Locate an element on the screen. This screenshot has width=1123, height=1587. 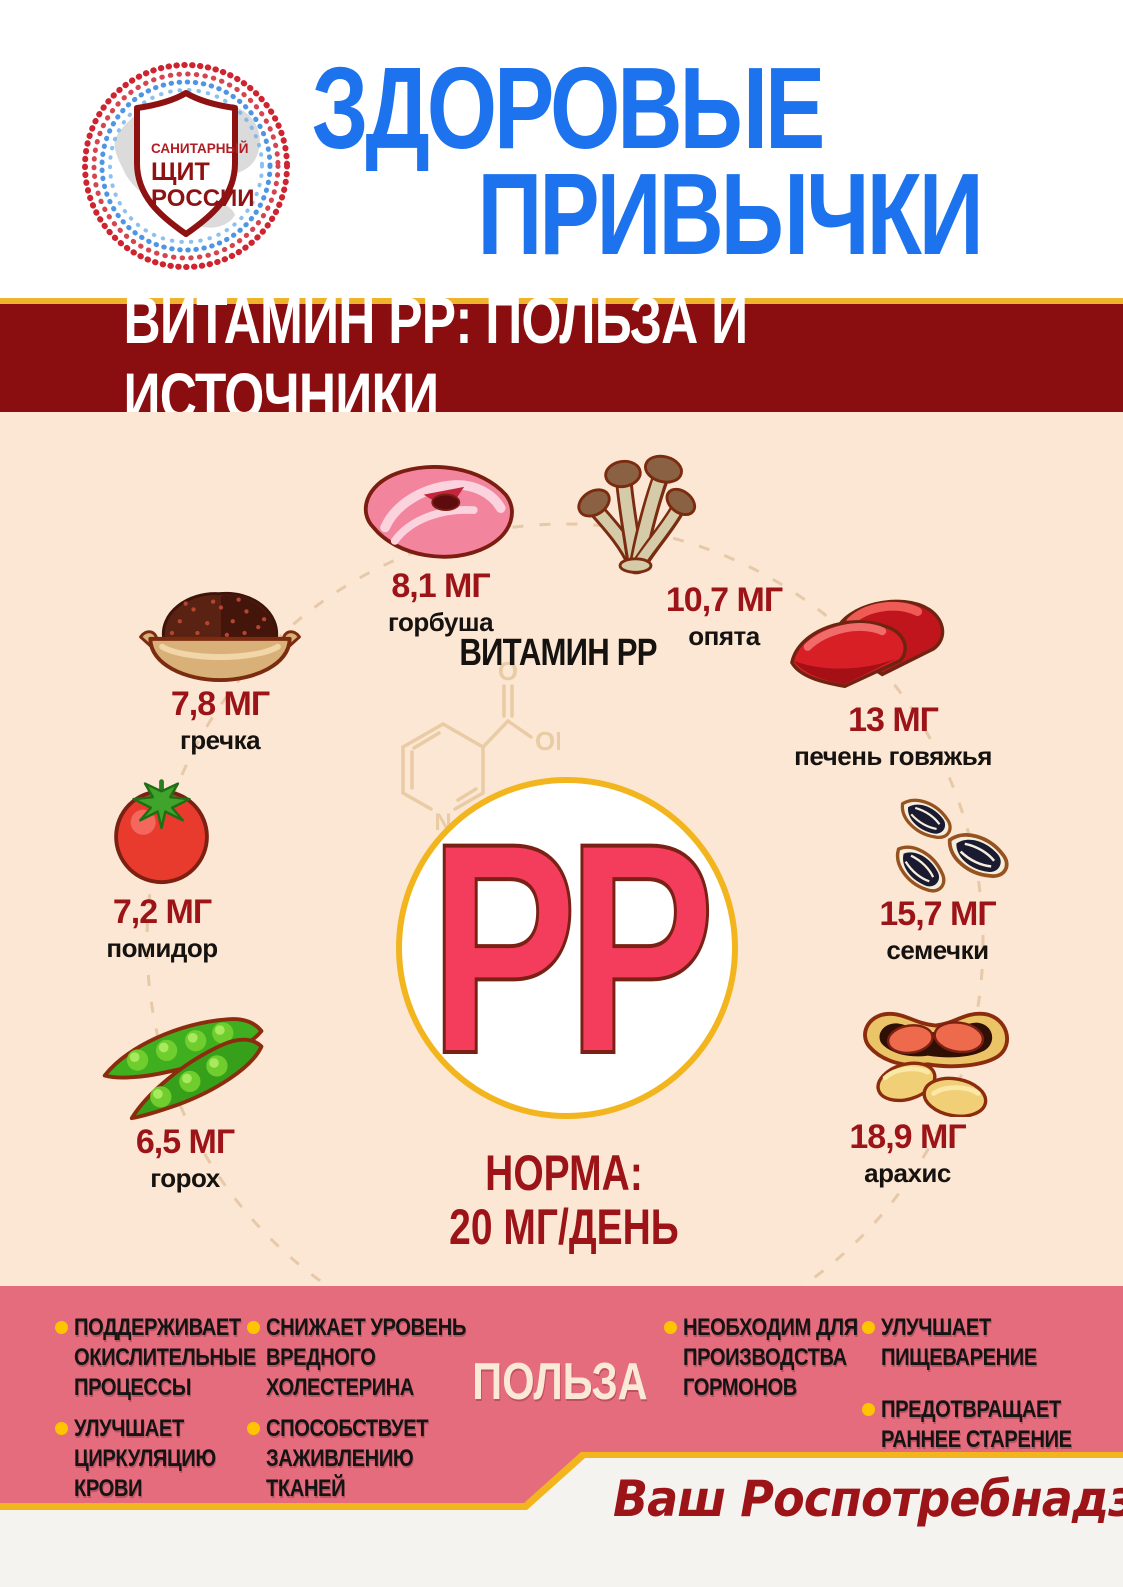
source-peanuts: 18,9 МГ арахис is located at coordinates (907, 1095).